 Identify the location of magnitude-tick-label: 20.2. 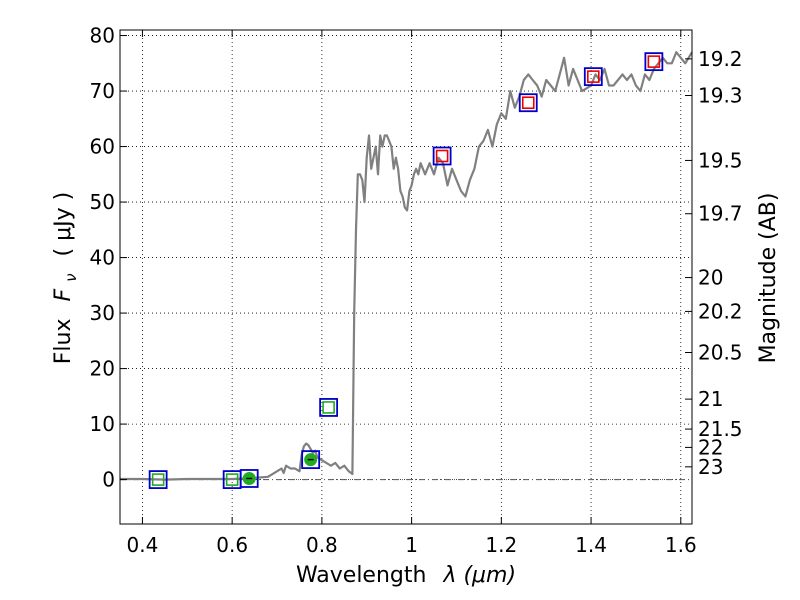
(720, 311).